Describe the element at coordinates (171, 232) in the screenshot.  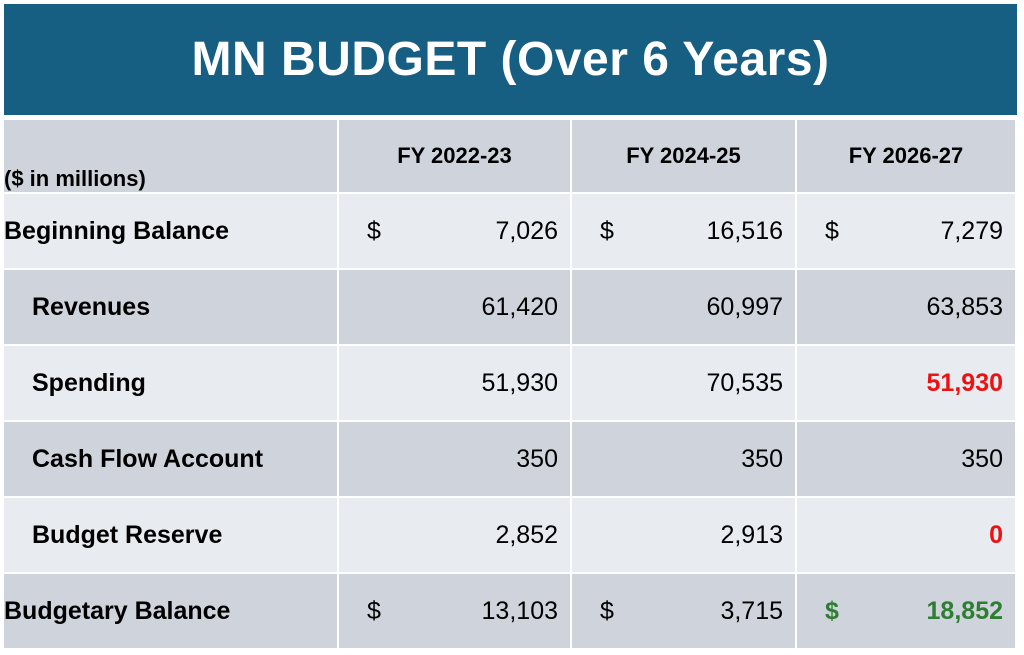
I see `row-label: Beginning Balance` at that location.